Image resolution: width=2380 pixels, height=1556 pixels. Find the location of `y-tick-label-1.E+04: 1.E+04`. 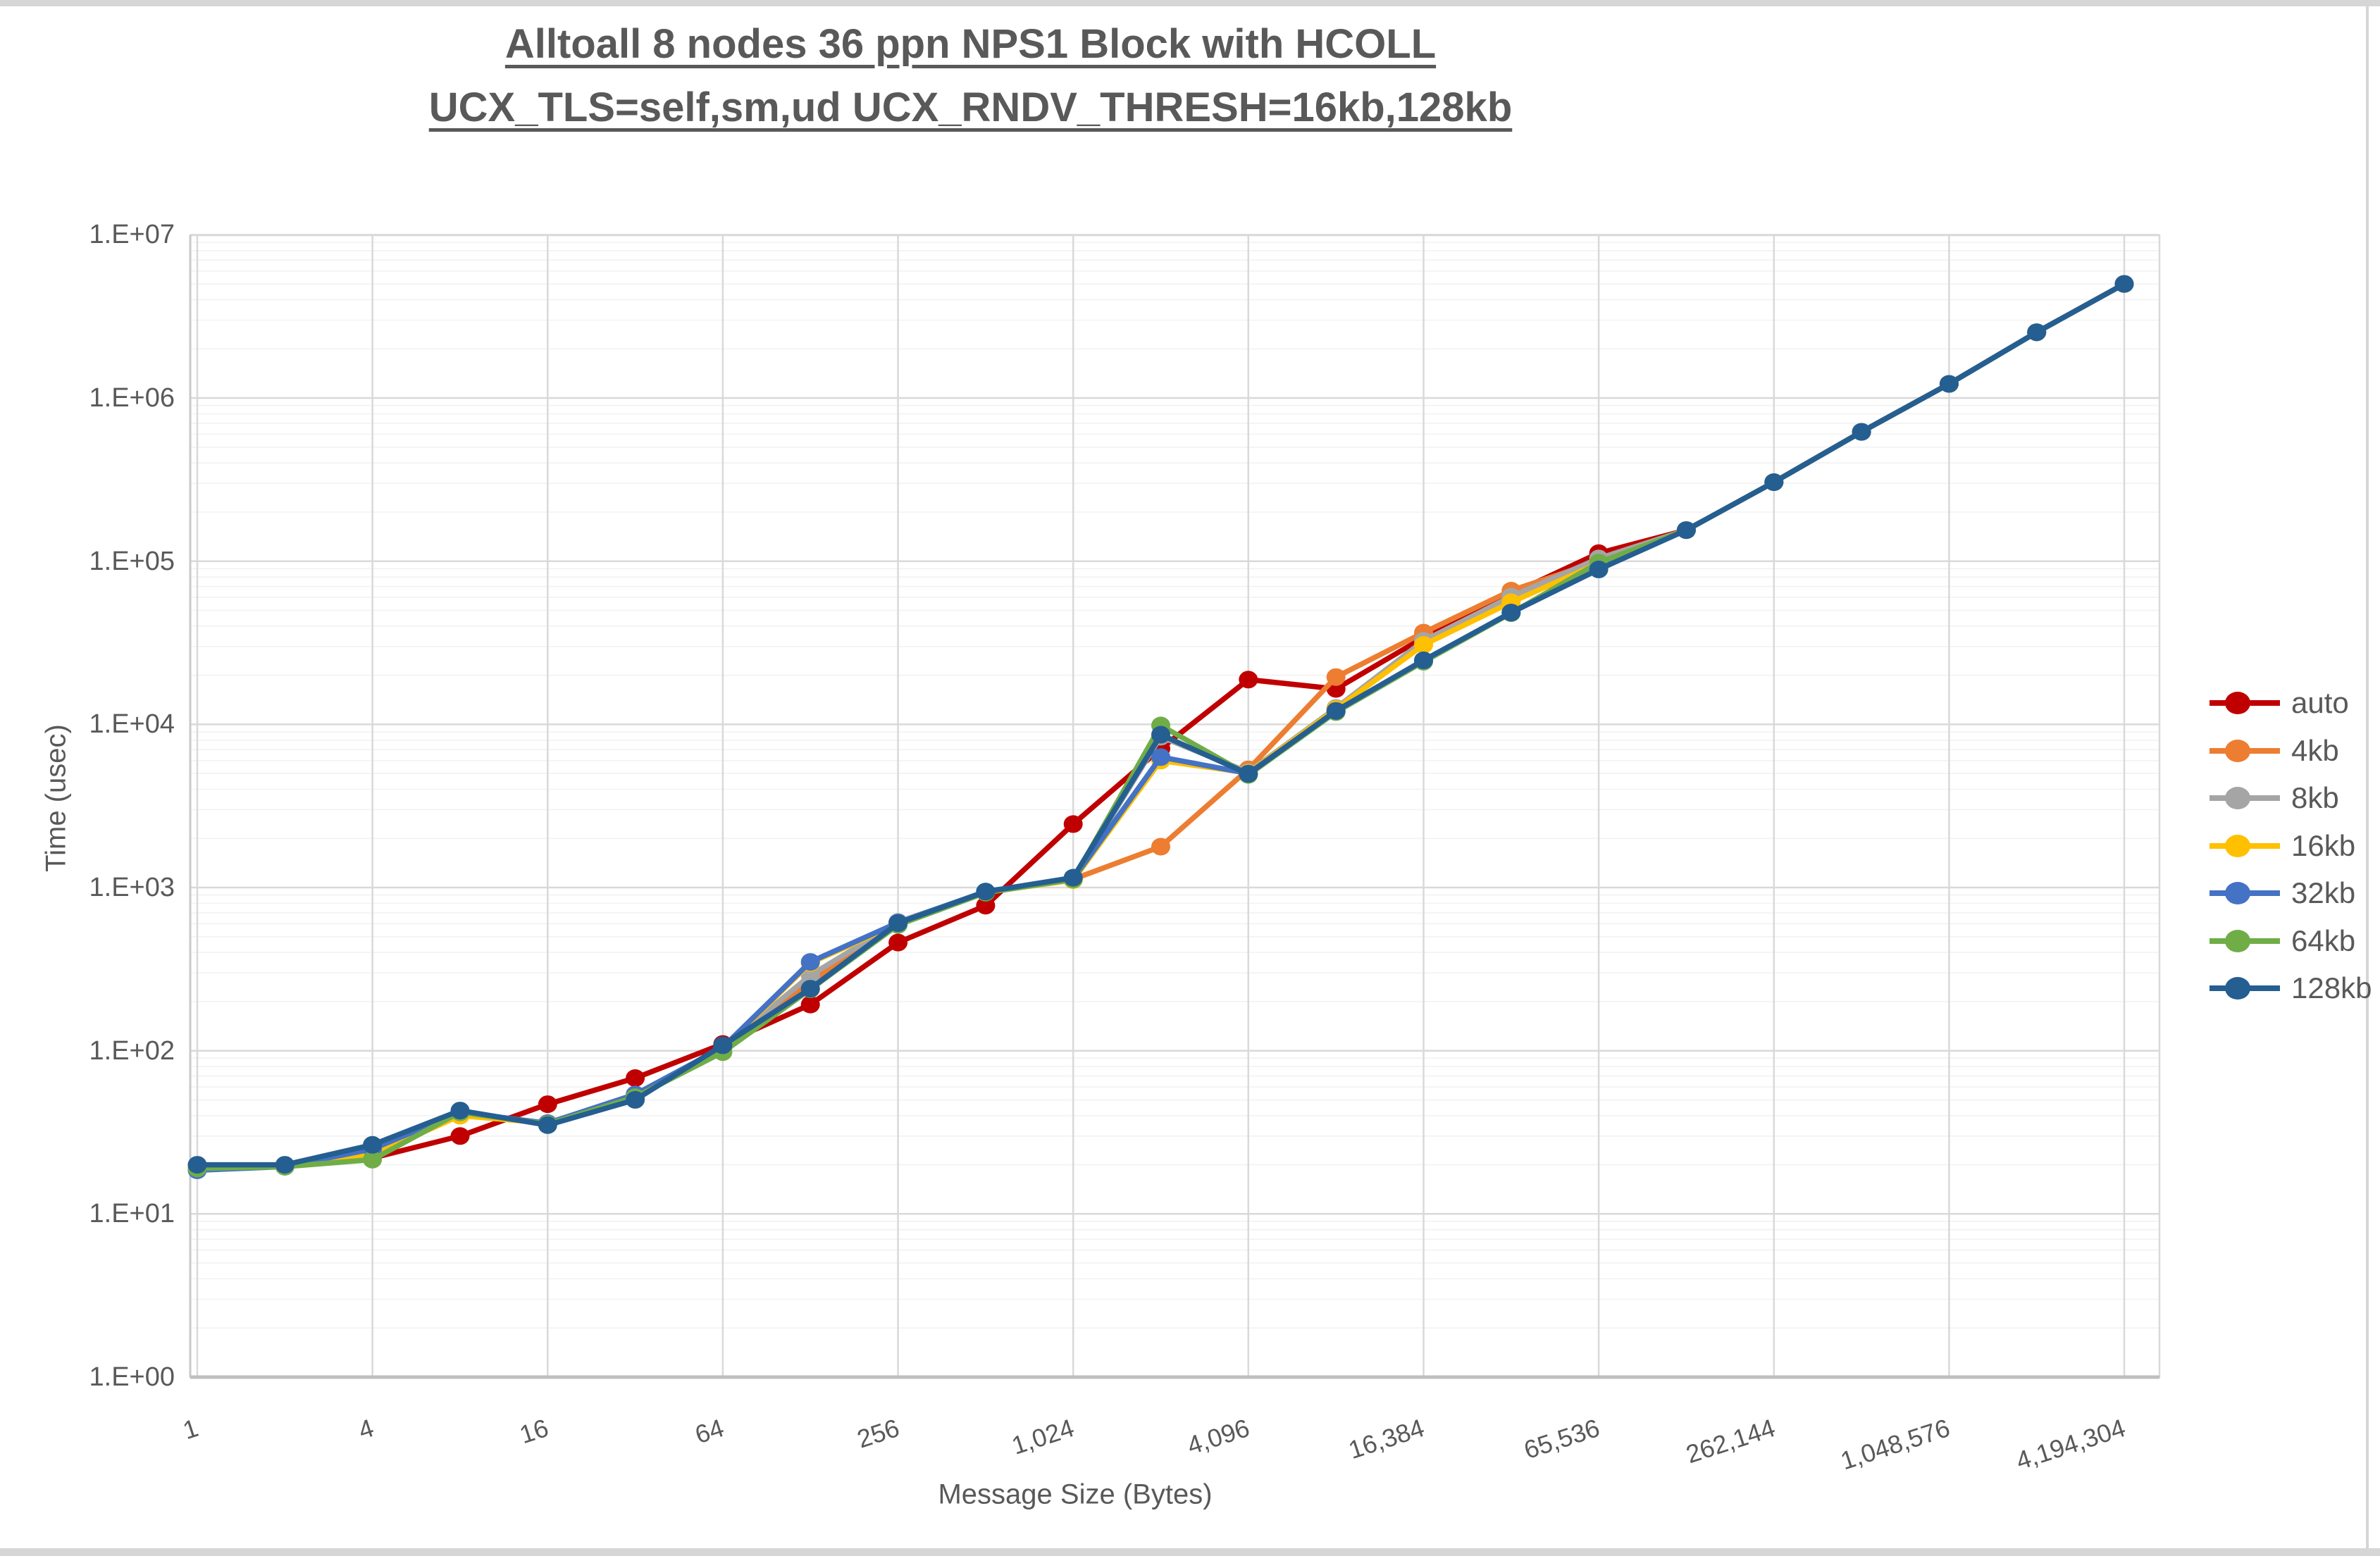

y-tick-label-1.E+04: 1.E+04 is located at coordinates (132, 724).